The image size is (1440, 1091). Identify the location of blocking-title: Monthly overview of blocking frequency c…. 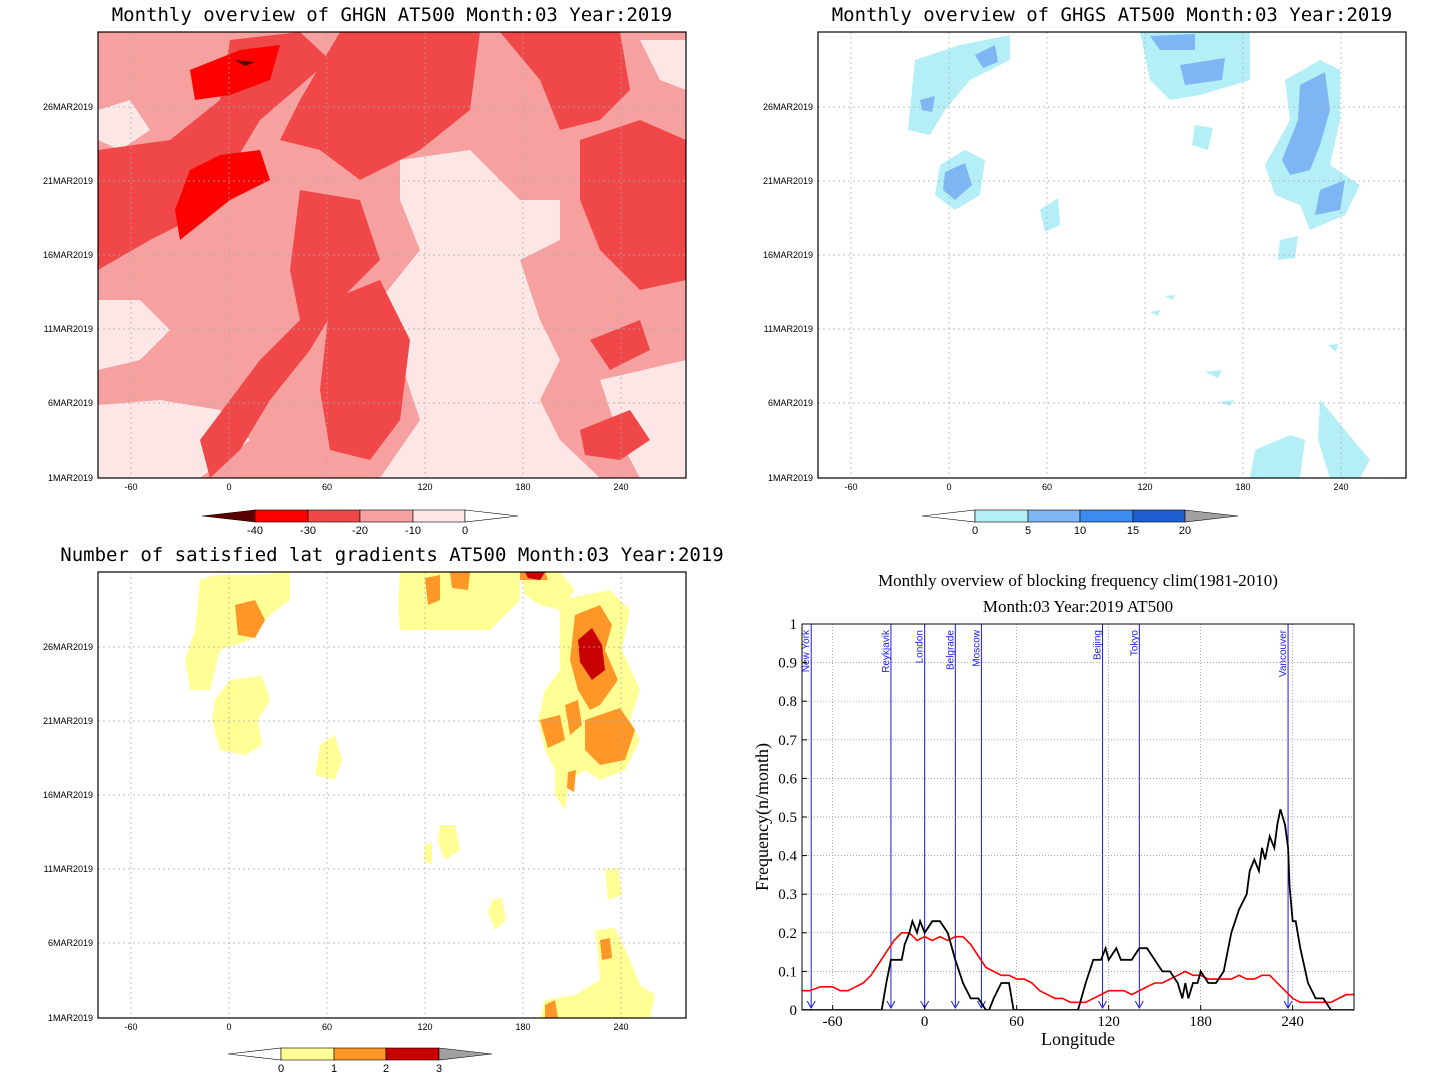
(1078, 580).